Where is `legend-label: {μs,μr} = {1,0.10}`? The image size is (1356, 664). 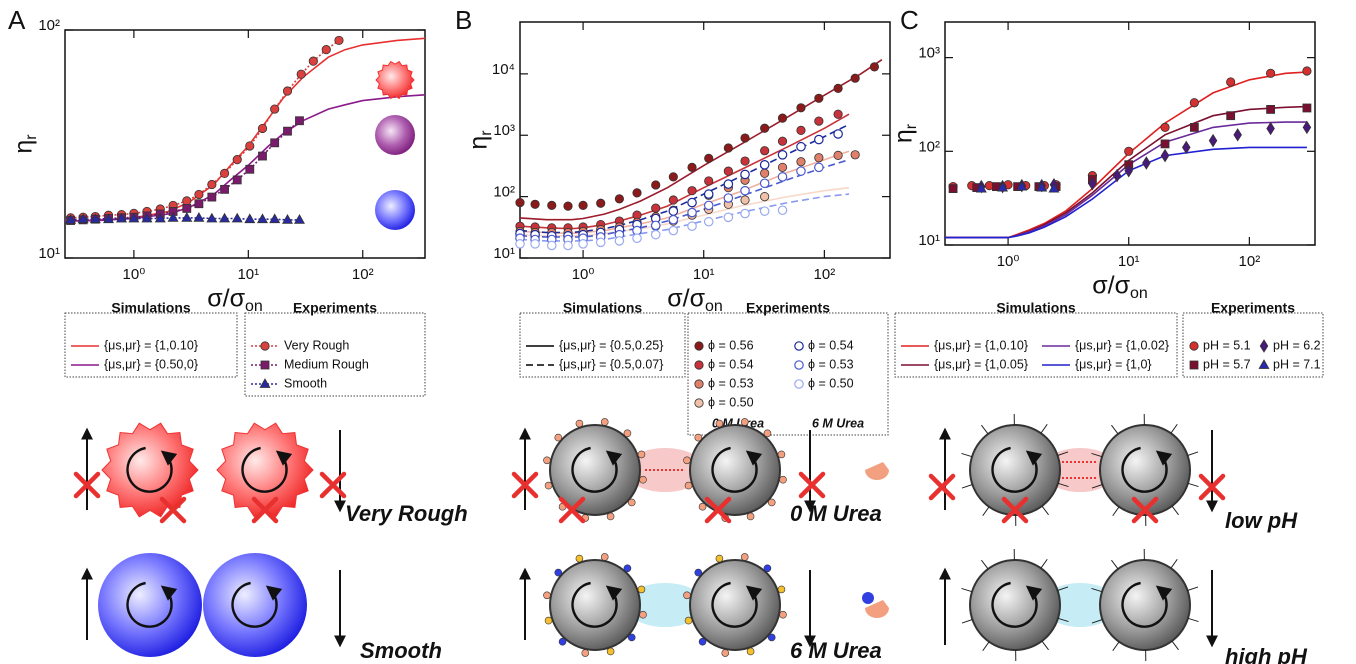 legend-label: {μs,μr} = {1,0.10} is located at coordinates (151, 345).